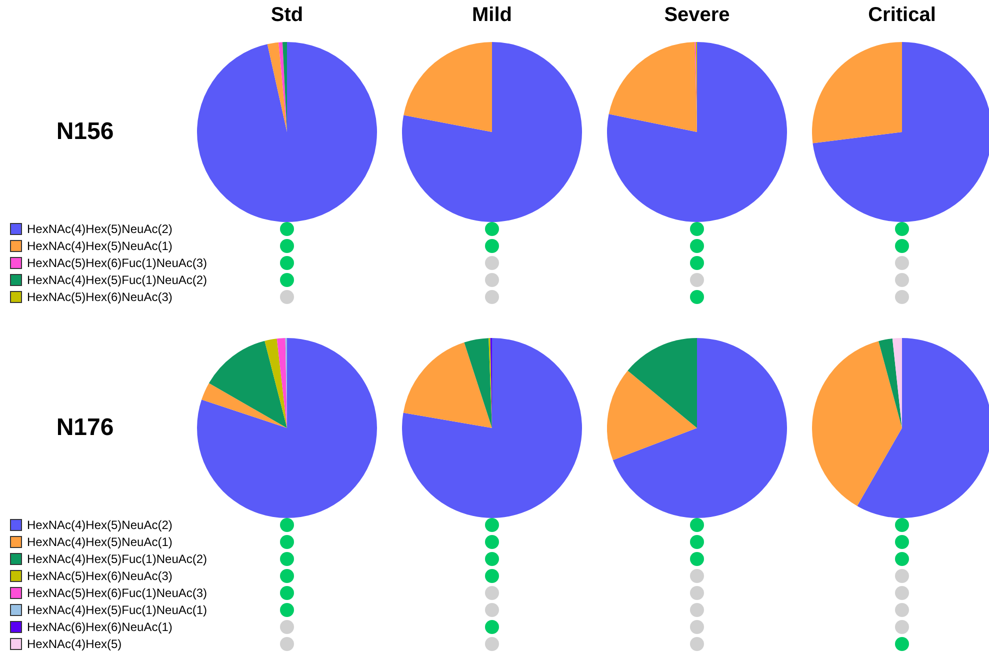  What do you see at coordinates (492, 15) in the screenshot?
I see `chart-title: Mild` at bounding box center [492, 15].